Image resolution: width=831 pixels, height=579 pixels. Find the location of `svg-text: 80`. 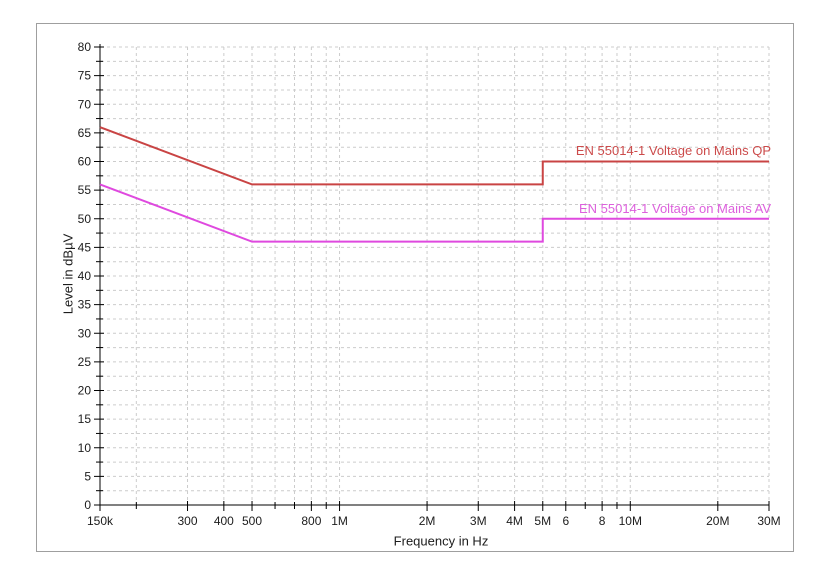

svg-text: 80 is located at coordinates (85, 47).